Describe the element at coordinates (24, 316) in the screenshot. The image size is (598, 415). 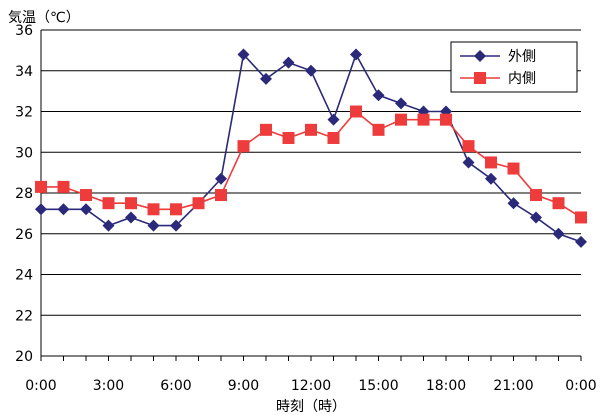
I see `y-tick-label: 22` at that location.